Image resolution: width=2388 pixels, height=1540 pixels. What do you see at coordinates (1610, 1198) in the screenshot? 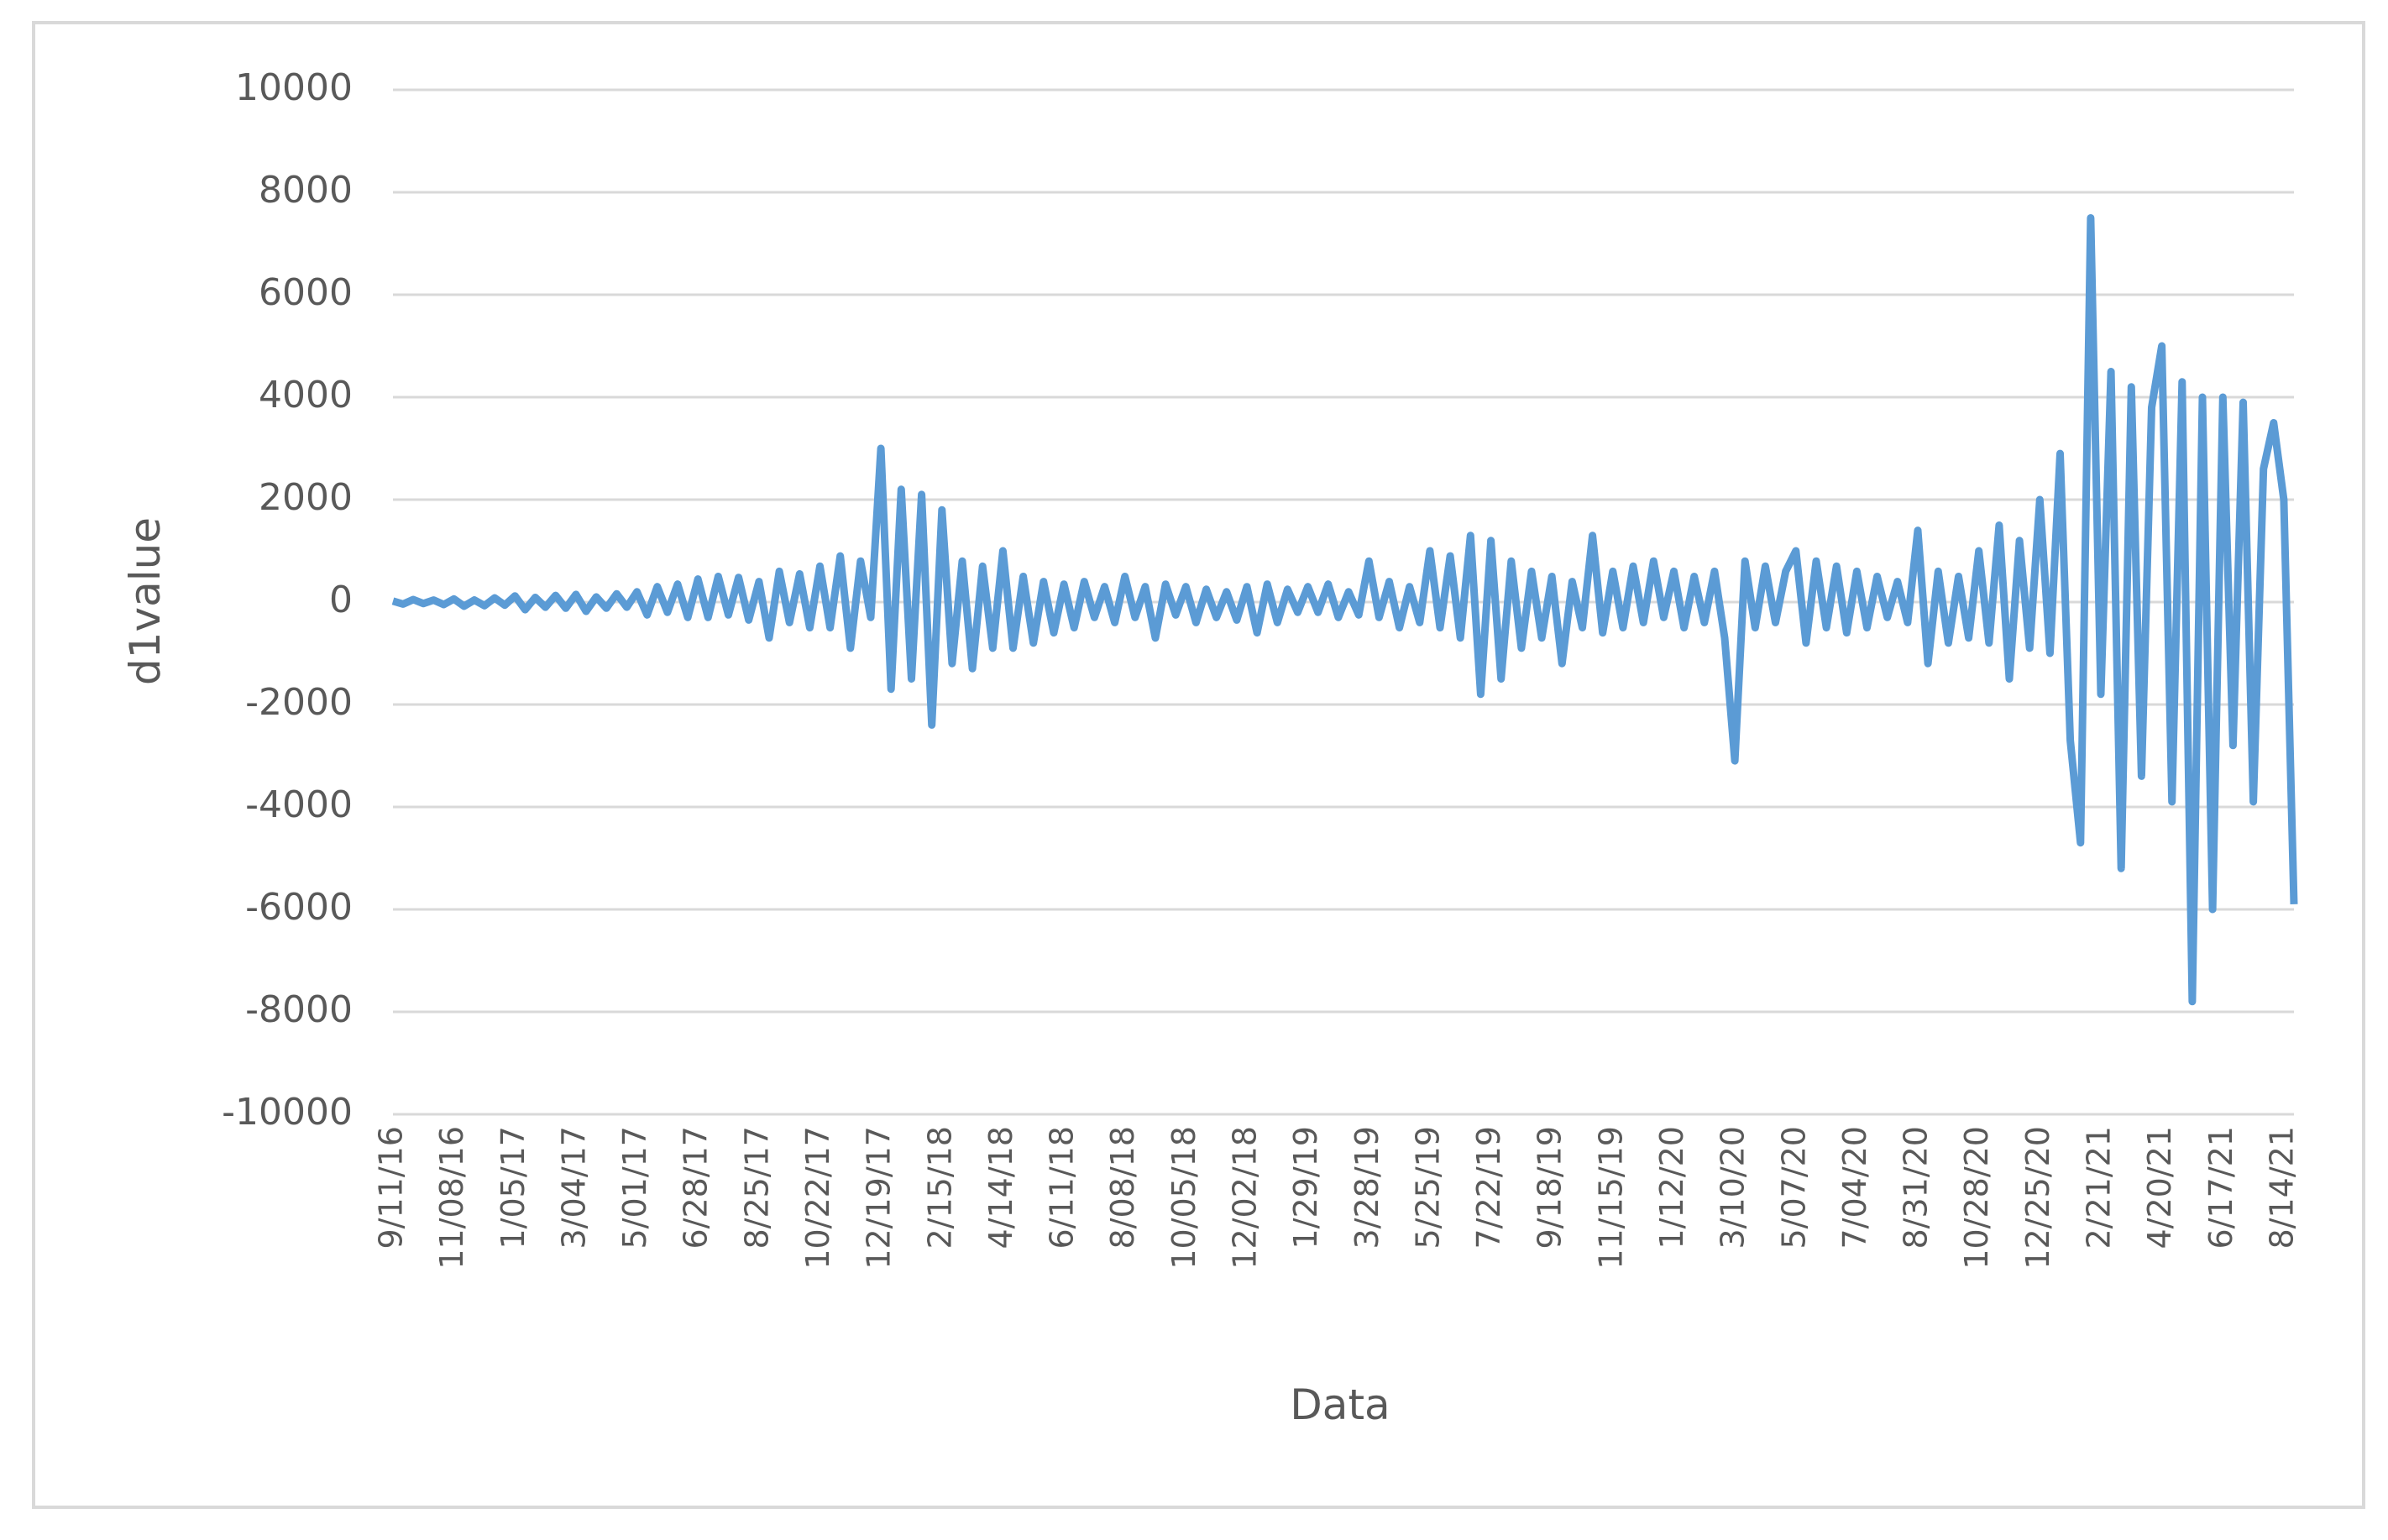
I see `x-tick-label: 11/15/19` at bounding box center [1610, 1198].